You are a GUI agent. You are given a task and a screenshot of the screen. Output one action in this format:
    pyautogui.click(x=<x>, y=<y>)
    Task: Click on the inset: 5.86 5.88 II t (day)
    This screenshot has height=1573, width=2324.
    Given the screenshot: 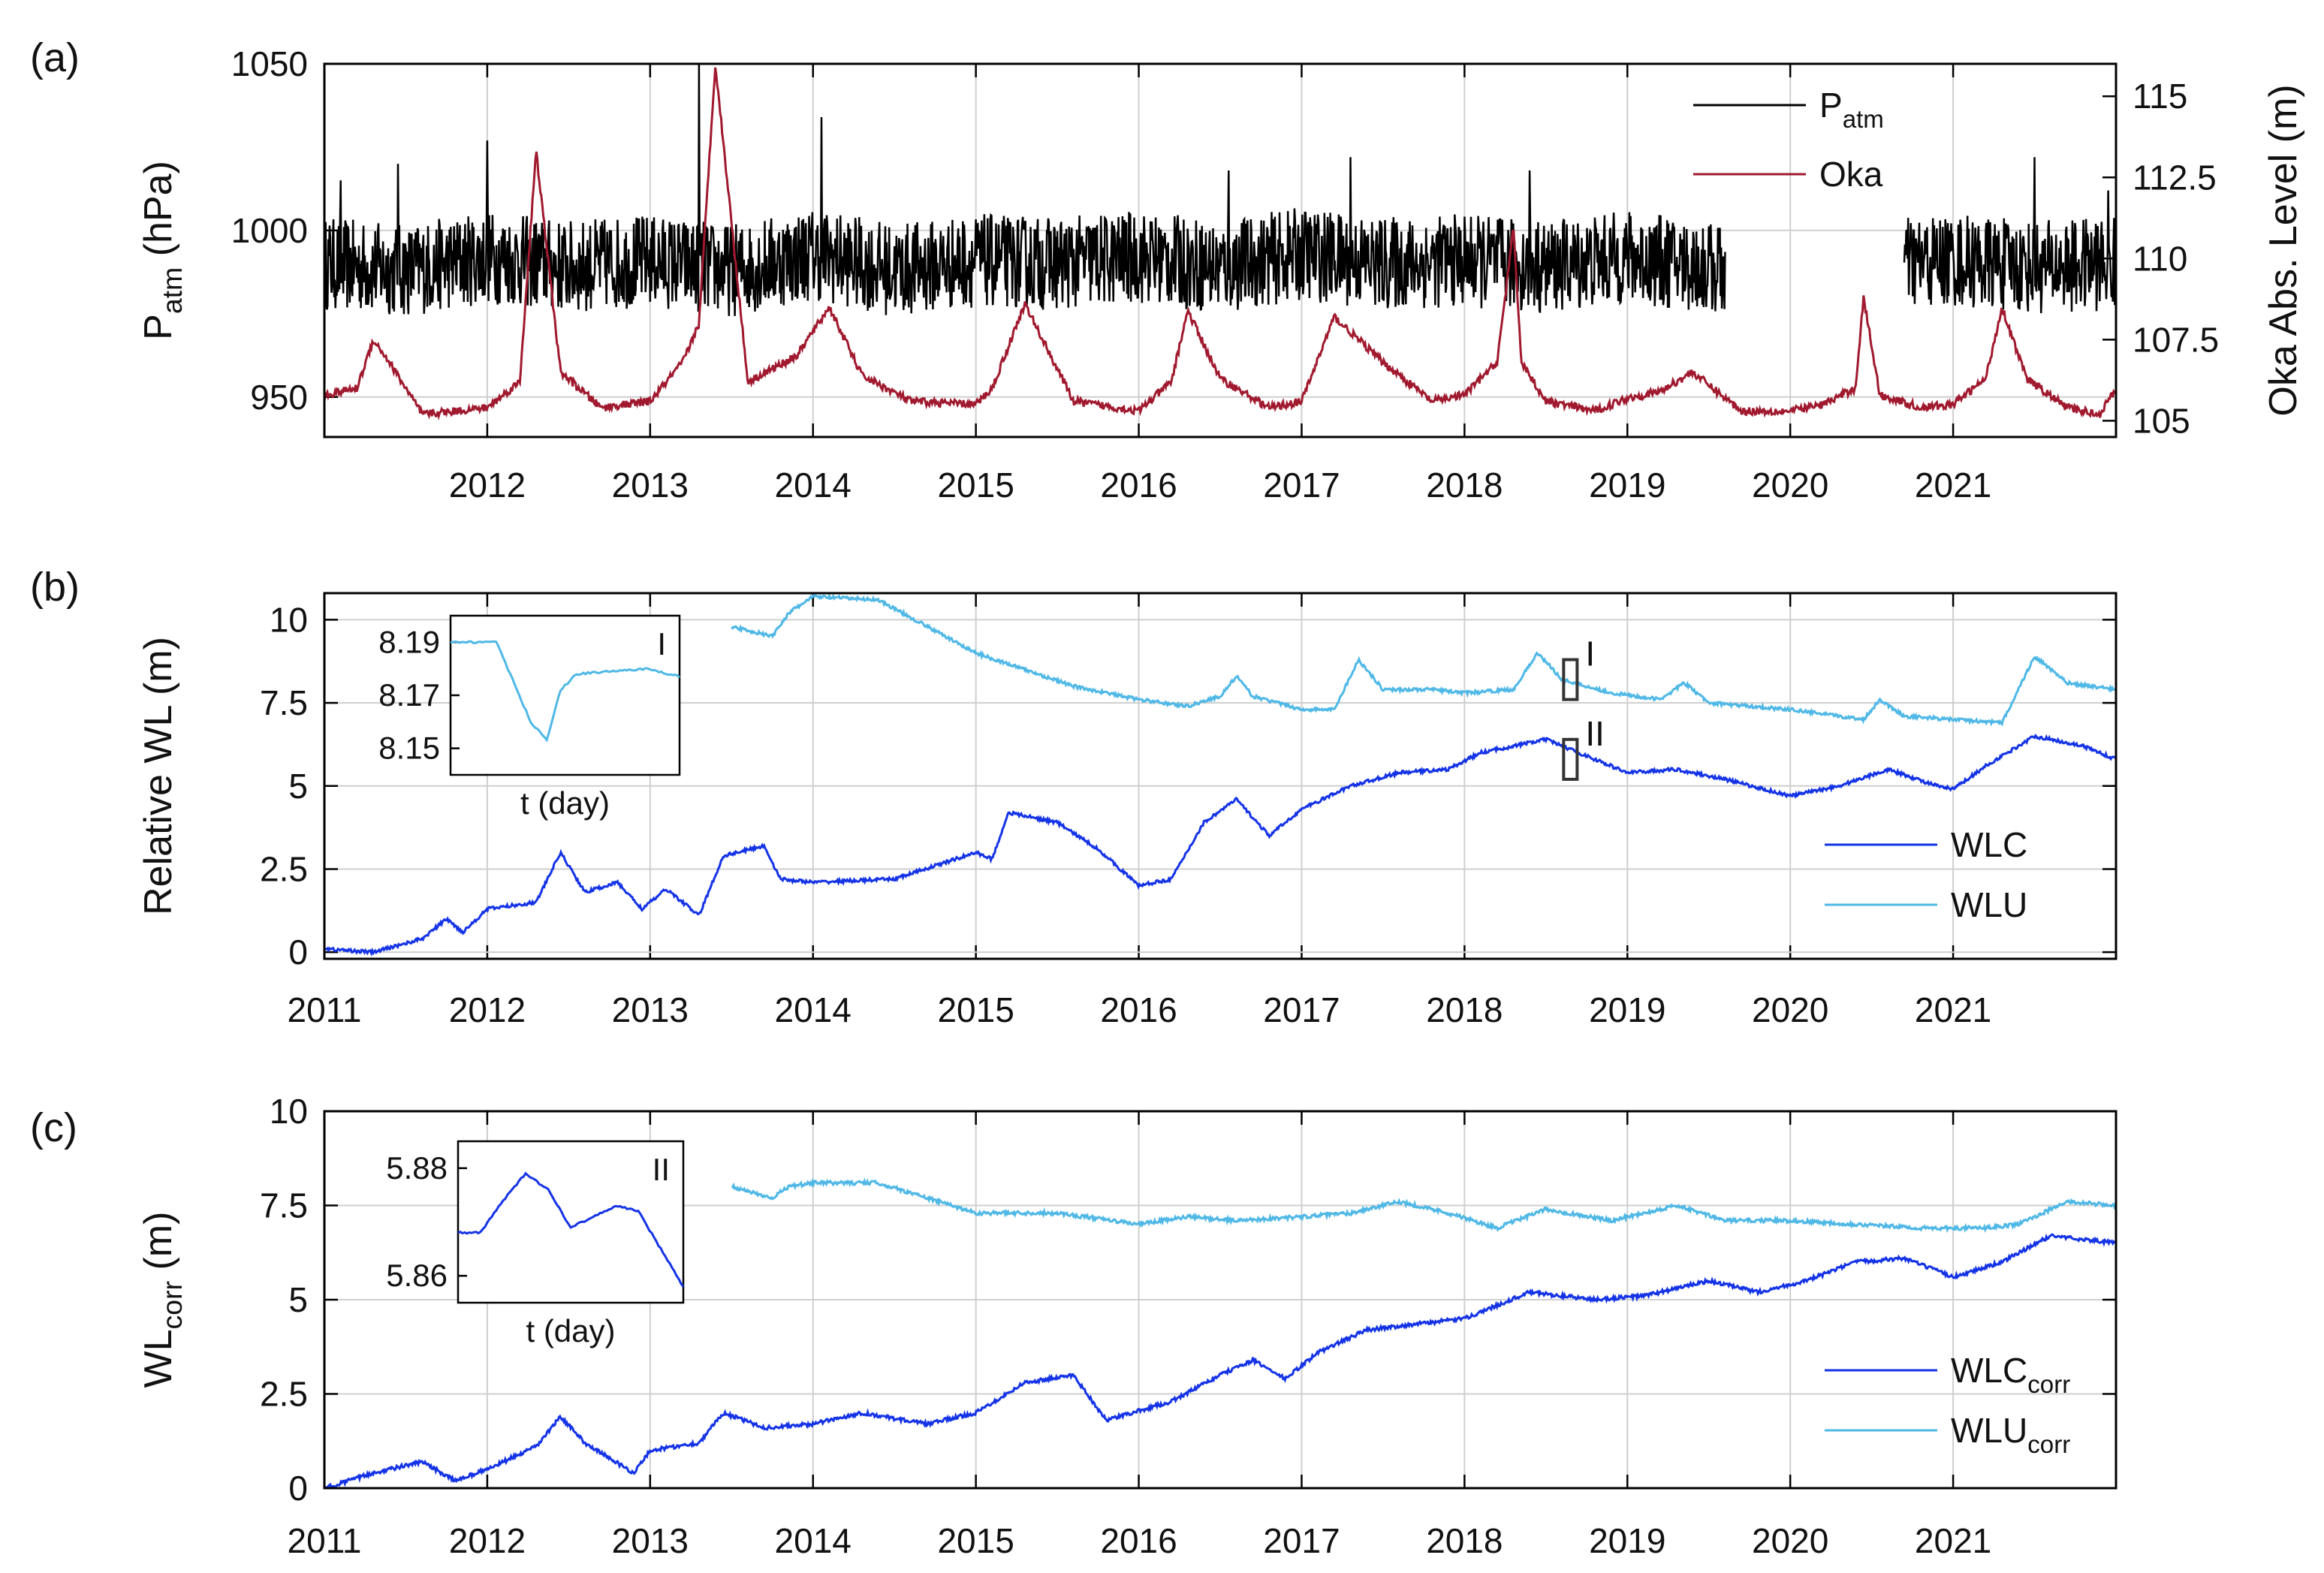 What is the action you would take?
    pyautogui.click(x=535, y=1244)
    